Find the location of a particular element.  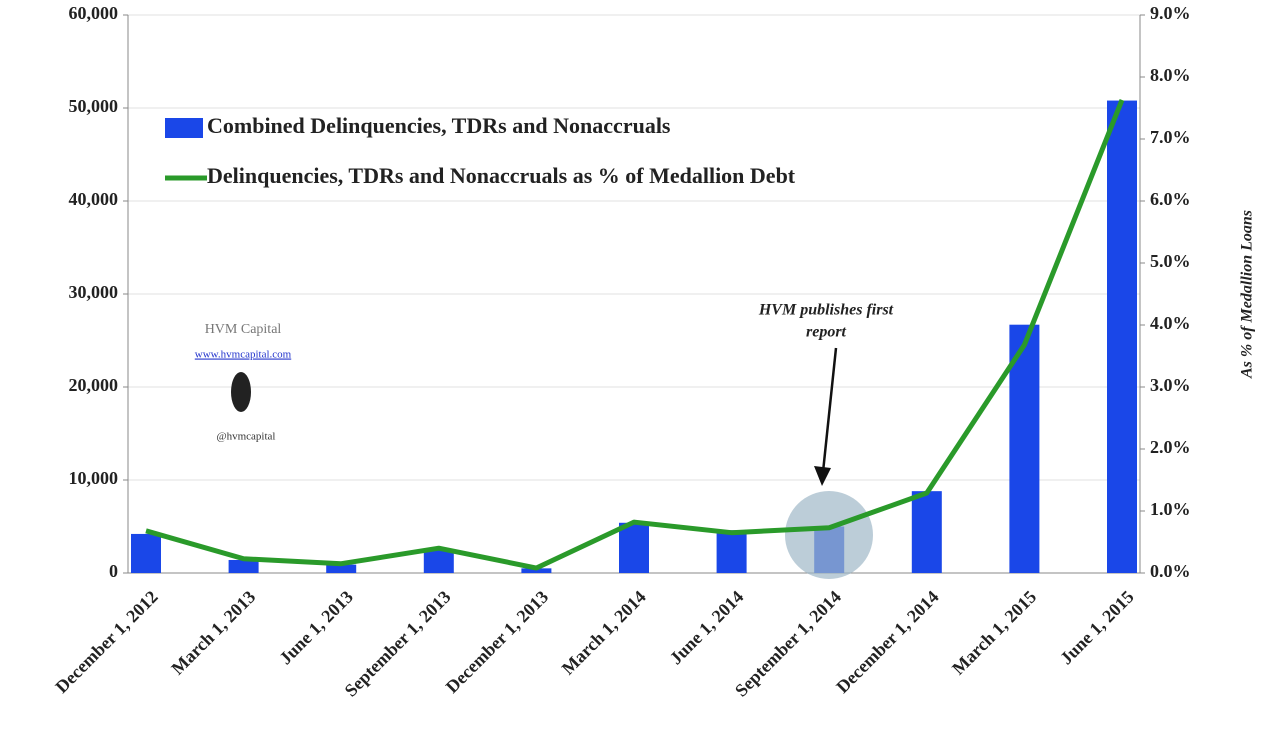

y2-tick-label: 1.0% is located at coordinates (1170, 509).